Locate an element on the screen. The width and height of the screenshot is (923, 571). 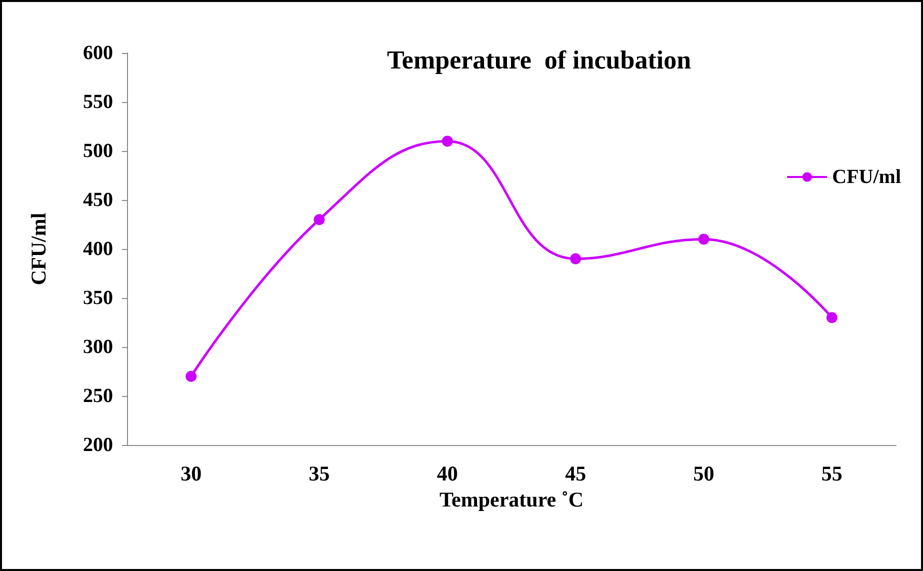
y-tick-label: 450 is located at coordinates (98, 200).